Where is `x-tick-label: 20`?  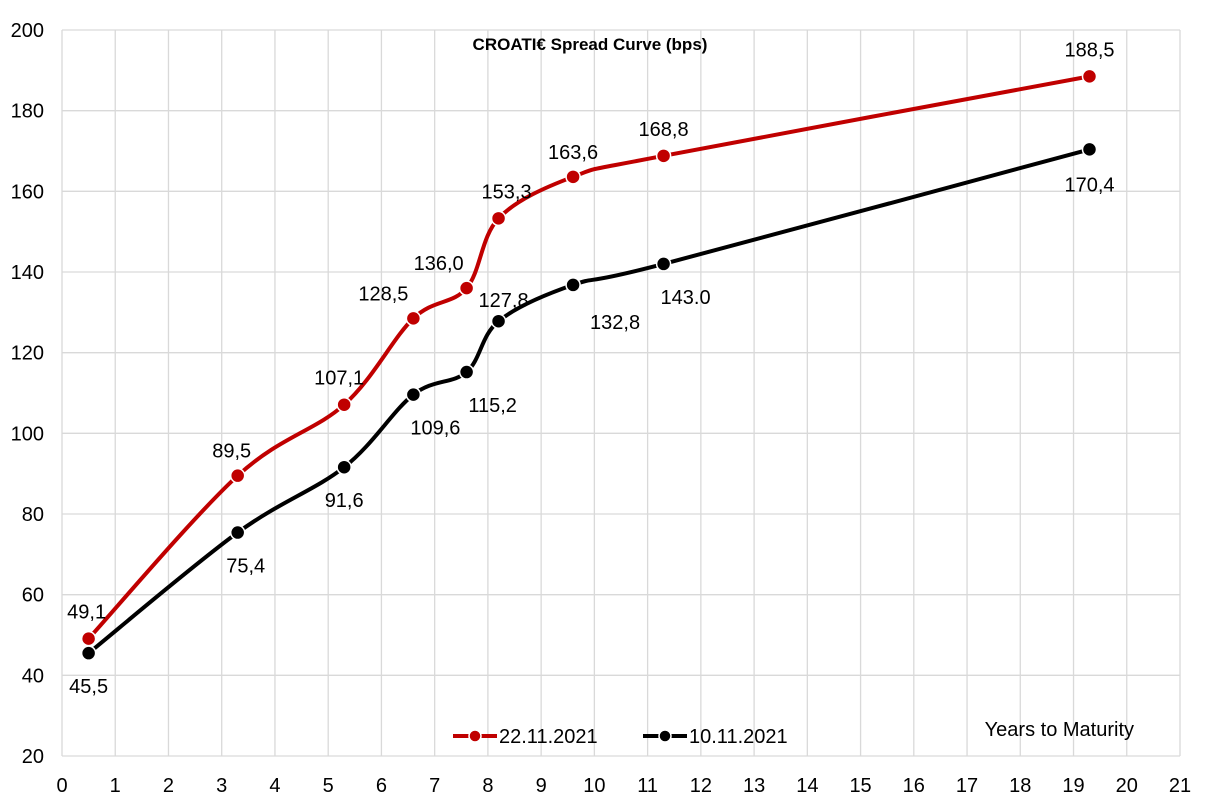 x-tick-label: 20 is located at coordinates (1127, 786).